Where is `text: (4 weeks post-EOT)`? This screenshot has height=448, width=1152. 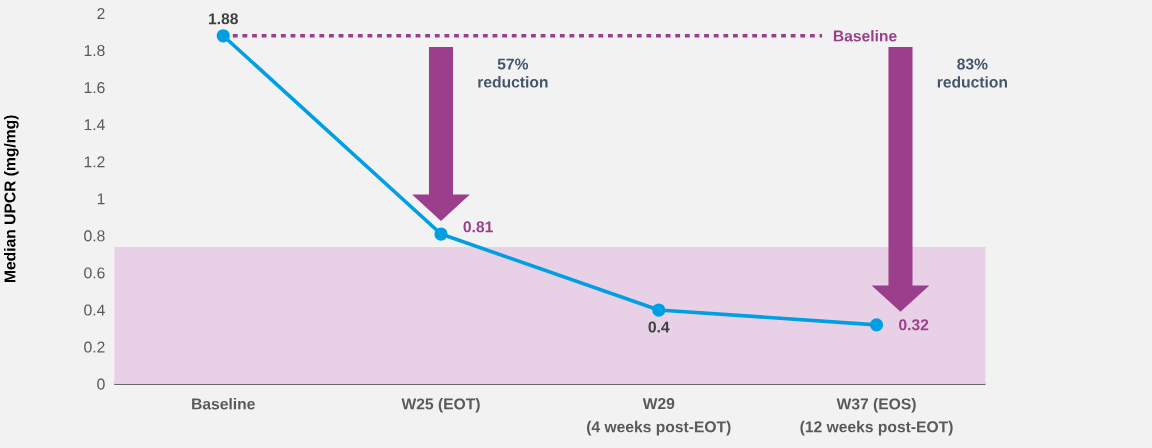
text: (4 weeks post-EOT) is located at coordinates (659, 428).